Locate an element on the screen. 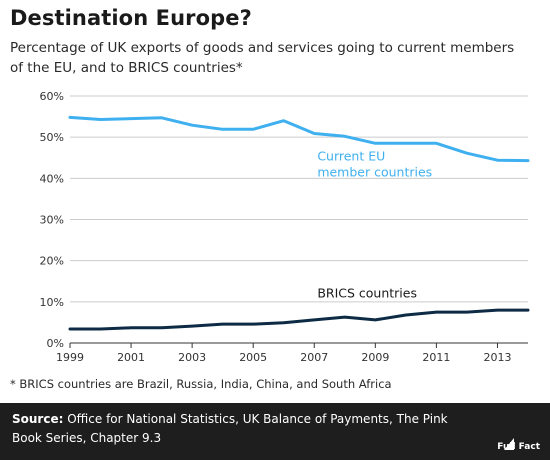 This screenshot has width=550, height=460. brics-series-line is located at coordinates (299, 319).